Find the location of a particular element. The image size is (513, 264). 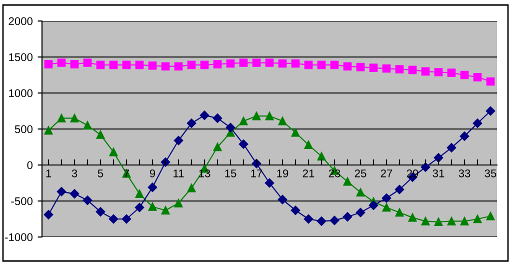

y-tick-label: 500 is located at coordinates (23, 129).